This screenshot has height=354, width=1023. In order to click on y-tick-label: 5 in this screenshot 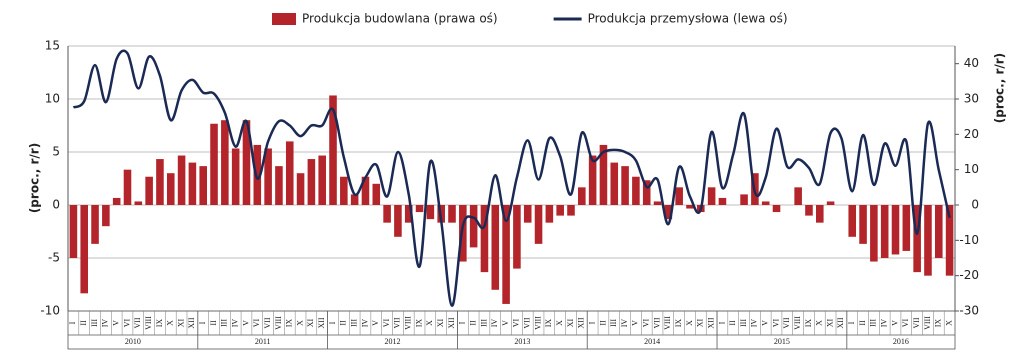, I will do `click(56, 152)`.